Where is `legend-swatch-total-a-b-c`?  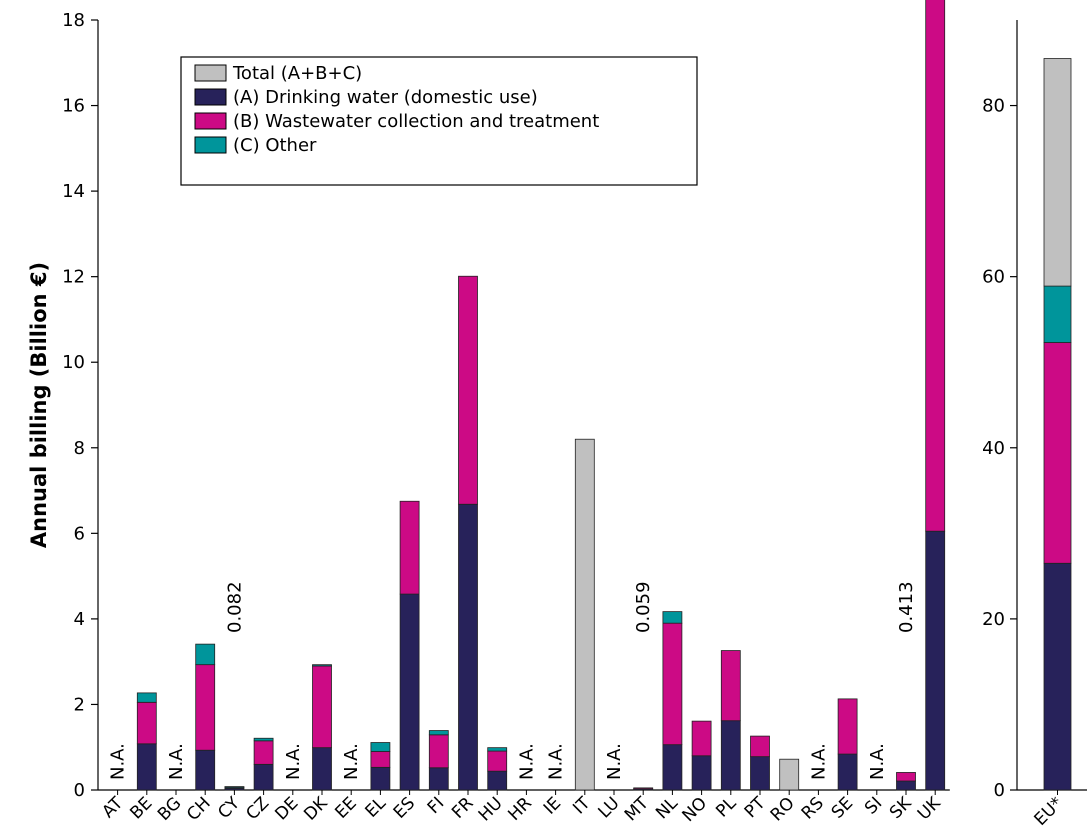 legend-swatch-total-a-b-c is located at coordinates (210, 73).